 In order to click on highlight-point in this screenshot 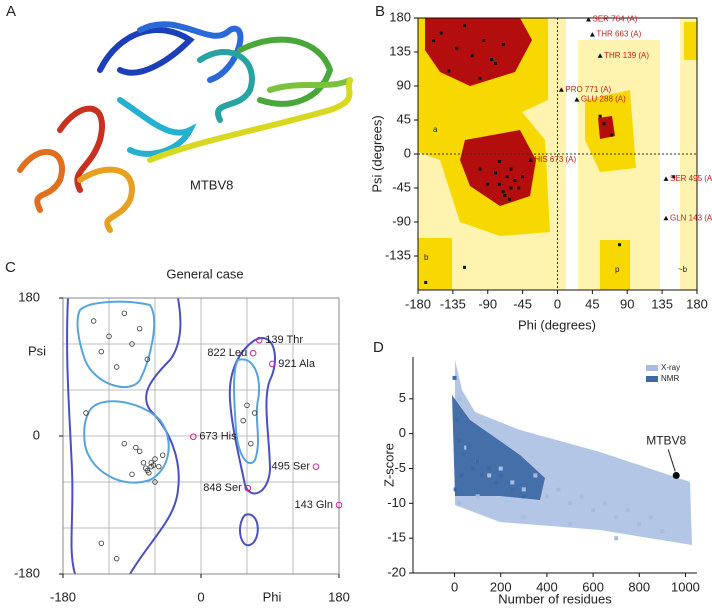, I will do `click(676, 475)`.